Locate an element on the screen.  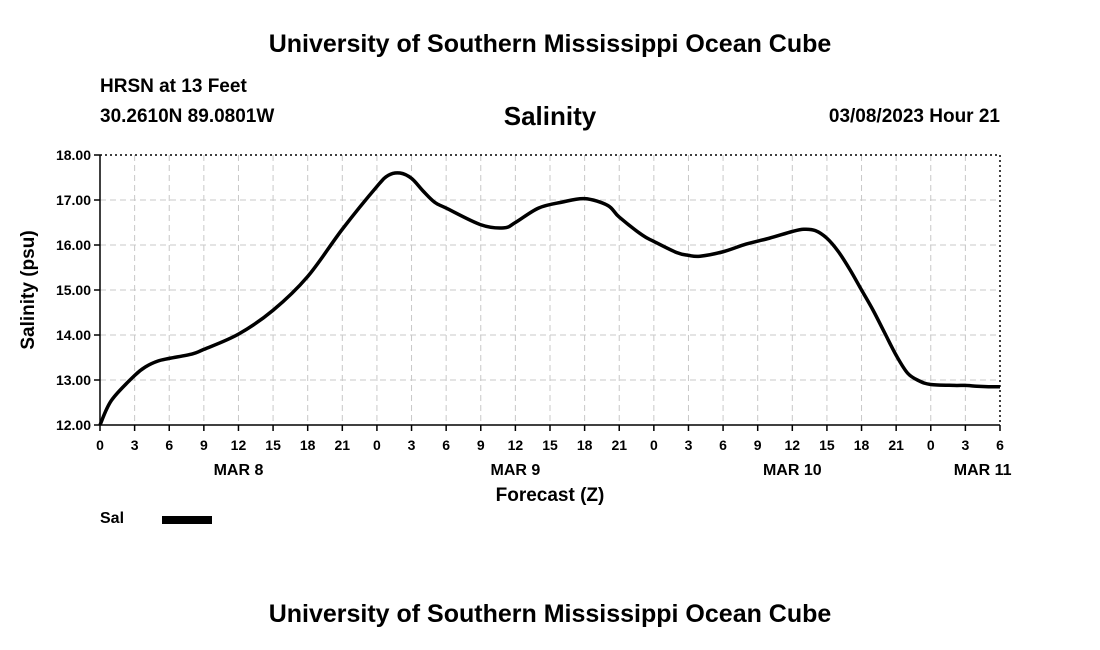
station-coordinates: 30.2610N 89.0801W is located at coordinates (187, 116).